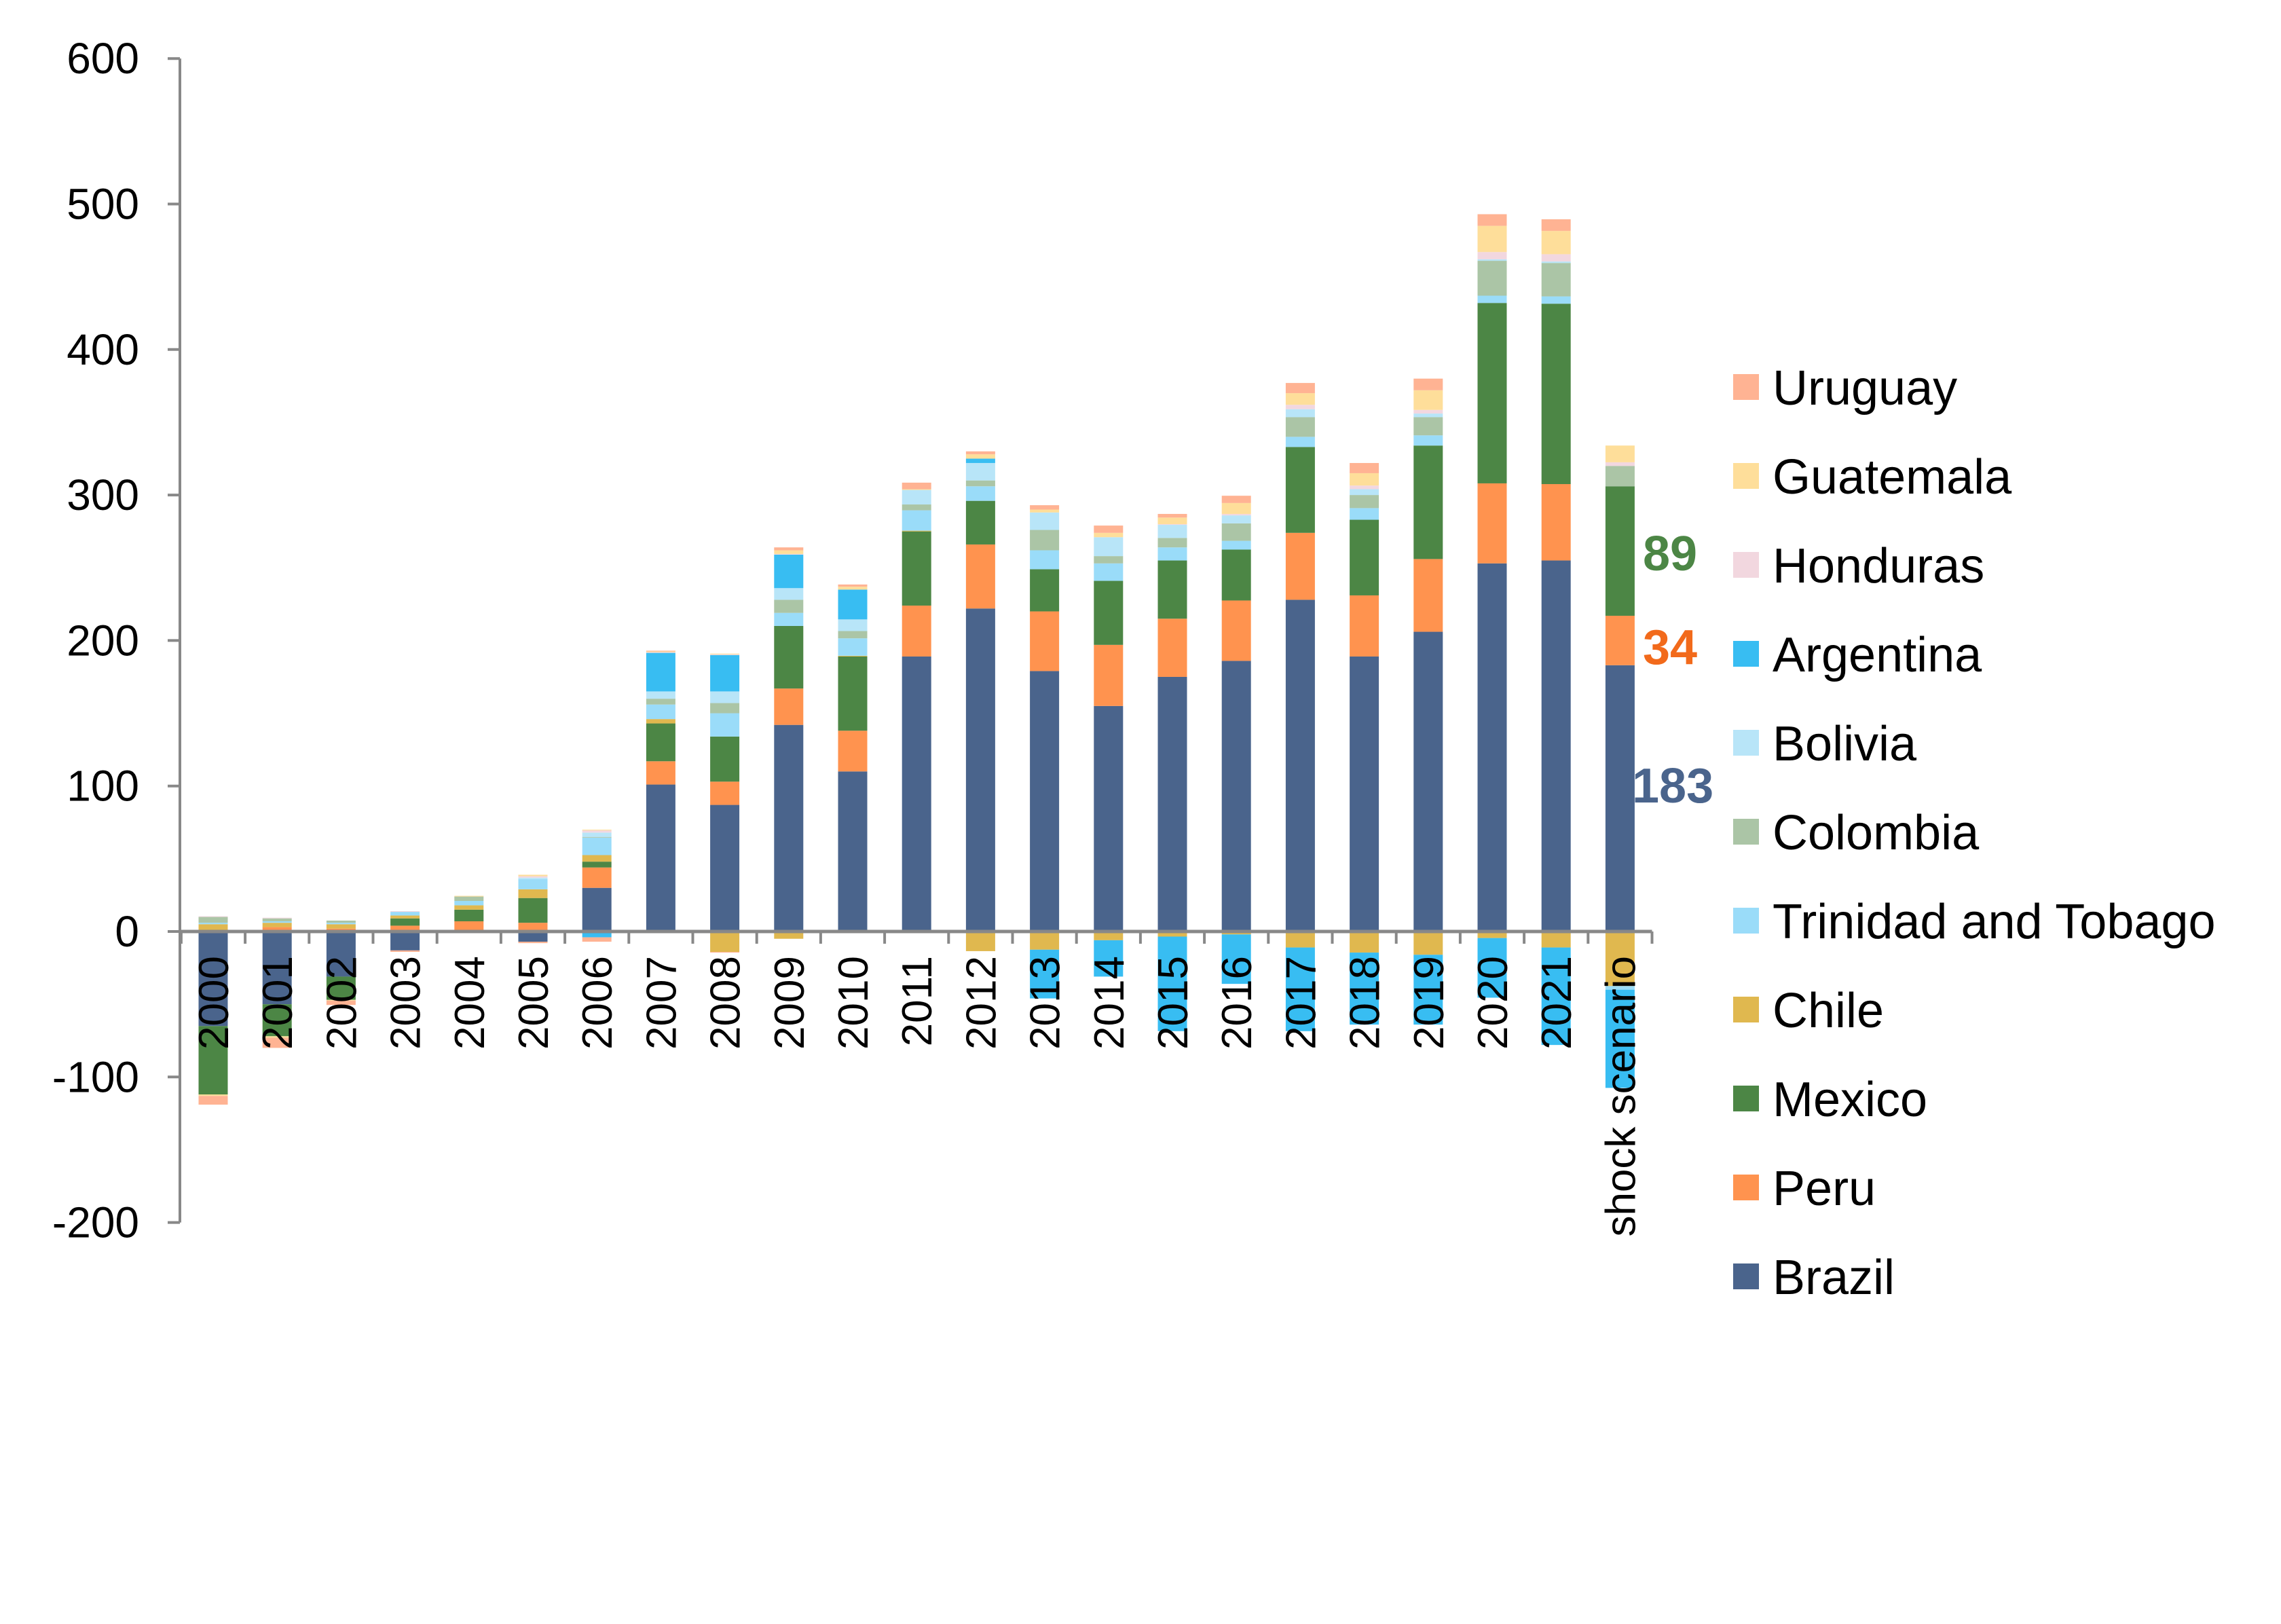 The height and width of the screenshot is (1624, 2281). What do you see at coordinates (1428, 502) in the screenshot?
I see `bar-mexico-2019` at bounding box center [1428, 502].